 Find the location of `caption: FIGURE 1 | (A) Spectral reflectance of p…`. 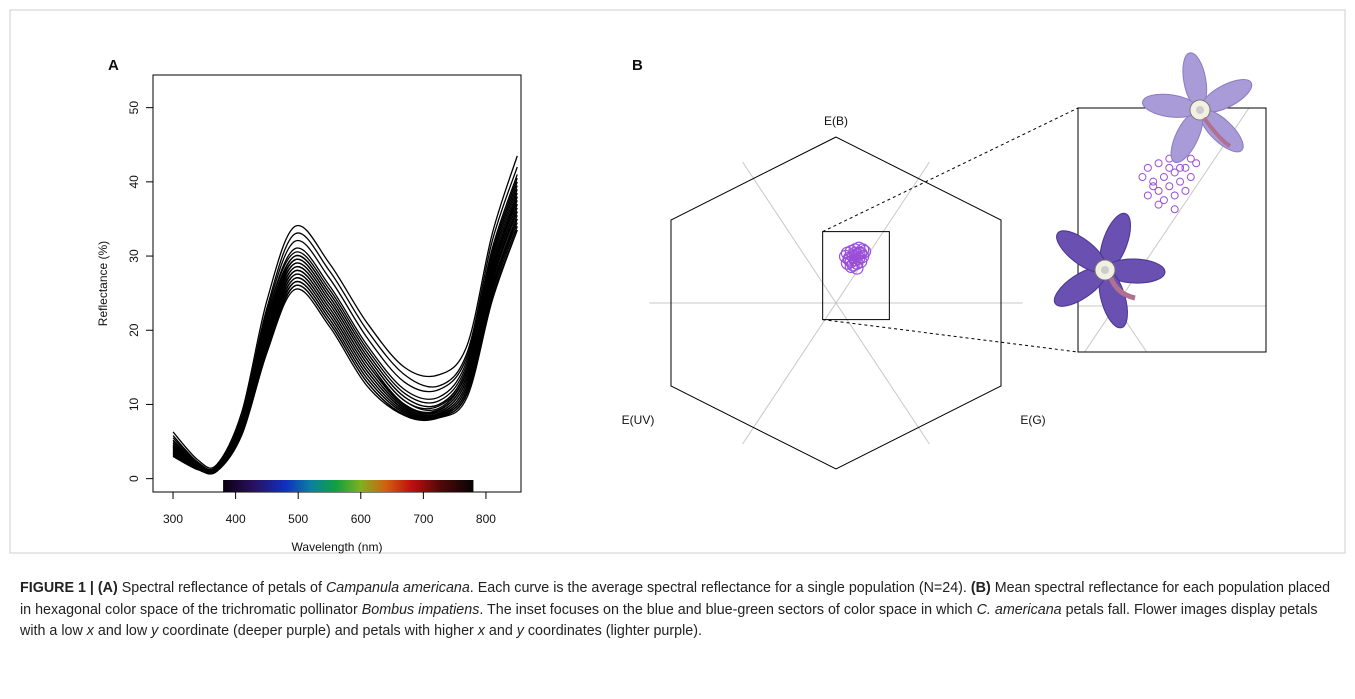

caption: FIGURE 1 | (A) Spectral reflectance of p… is located at coordinates (682, 610).